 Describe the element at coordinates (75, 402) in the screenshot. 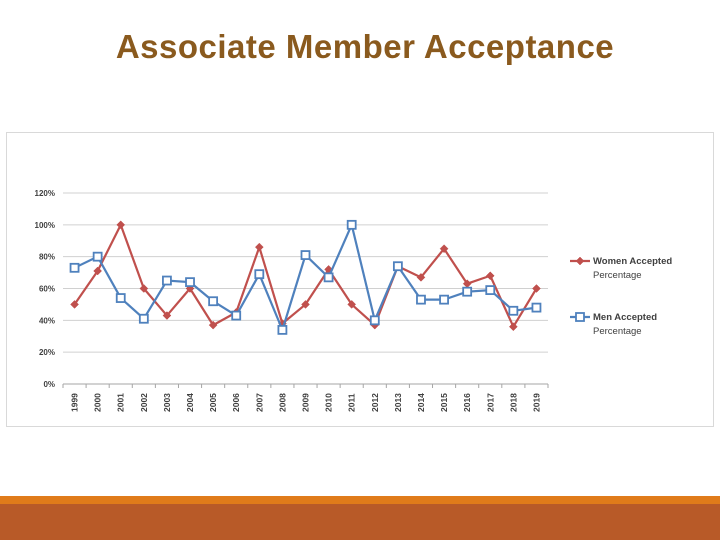

I see `x-tick-label: 1999` at that location.